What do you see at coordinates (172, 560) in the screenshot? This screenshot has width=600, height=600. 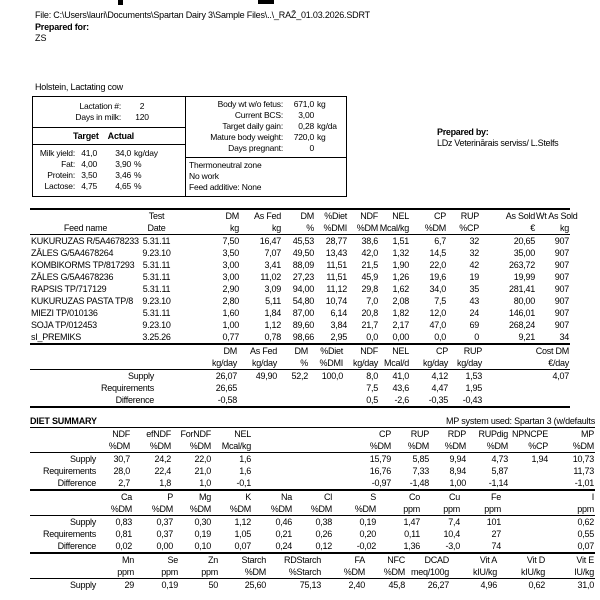 I see `column-header: Se` at bounding box center [172, 560].